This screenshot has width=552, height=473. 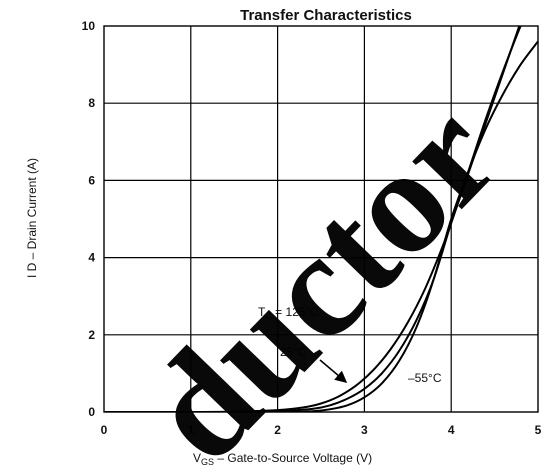 What do you see at coordinates (293, 352) in the screenshot?
I see `annotation-25c: 25°C` at bounding box center [293, 352].